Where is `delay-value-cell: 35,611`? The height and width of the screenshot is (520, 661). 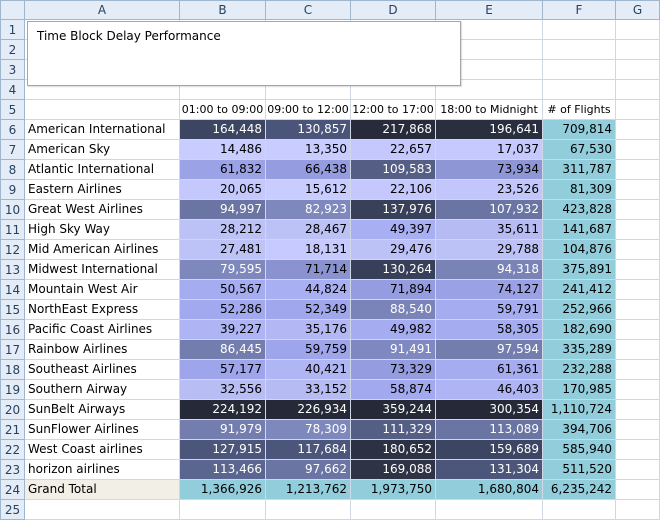
delay-value-cell: 35,611 is located at coordinates (489, 229).